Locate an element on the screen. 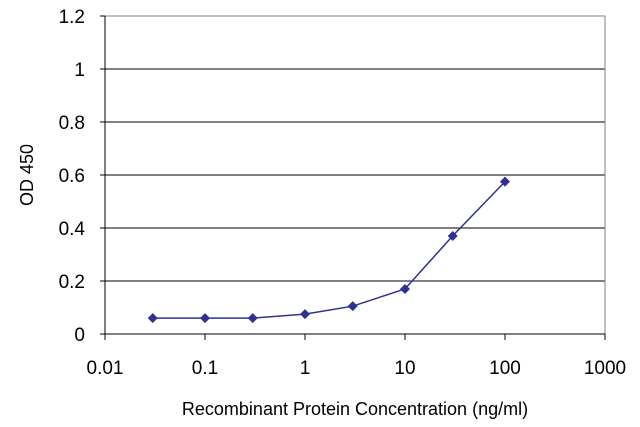 This screenshot has width=640, height=427. y-tick-label-4: 0.8 is located at coordinates (72, 123).